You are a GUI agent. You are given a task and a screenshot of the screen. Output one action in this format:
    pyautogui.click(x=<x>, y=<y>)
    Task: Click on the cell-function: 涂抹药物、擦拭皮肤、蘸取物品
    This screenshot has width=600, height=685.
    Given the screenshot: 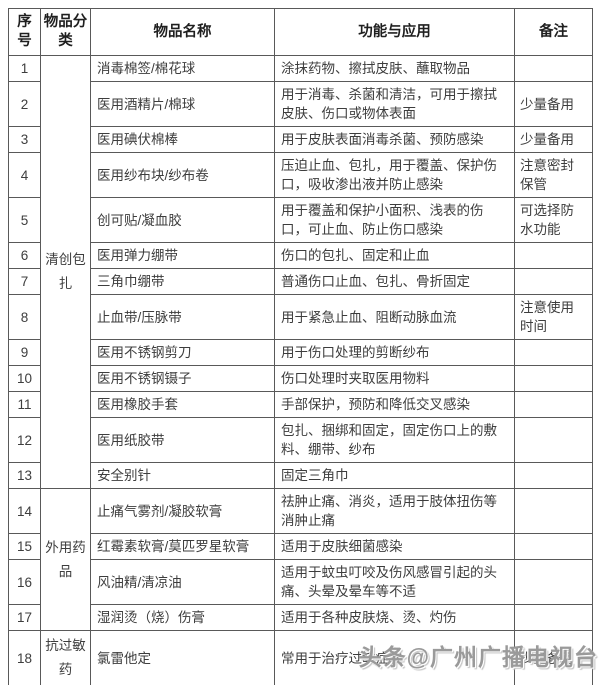 What is the action you would take?
    pyautogui.click(x=394, y=68)
    